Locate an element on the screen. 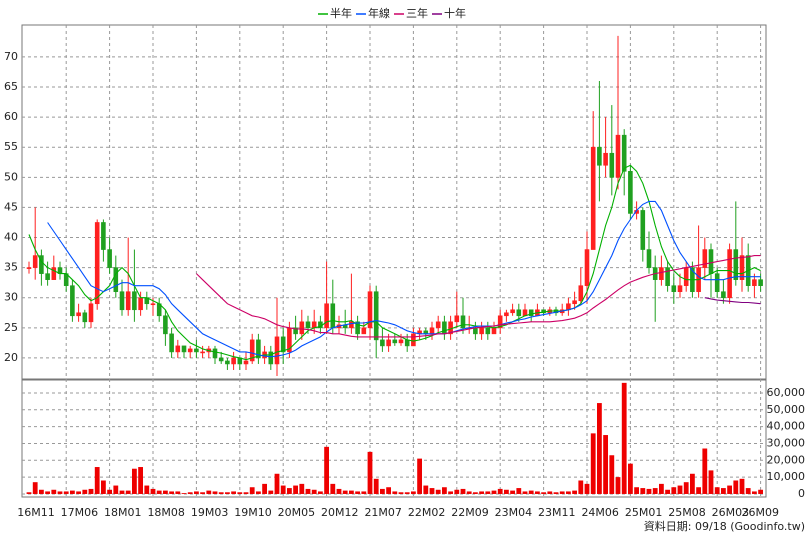 The width and height of the screenshot is (808, 540). x-tick-label: 25M08 is located at coordinates (687, 512).